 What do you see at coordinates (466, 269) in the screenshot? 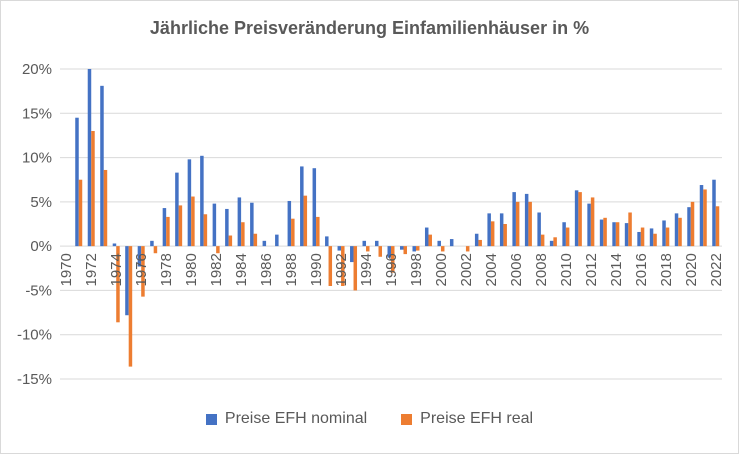
I see `x-tick-label: 2002` at bounding box center [466, 269].